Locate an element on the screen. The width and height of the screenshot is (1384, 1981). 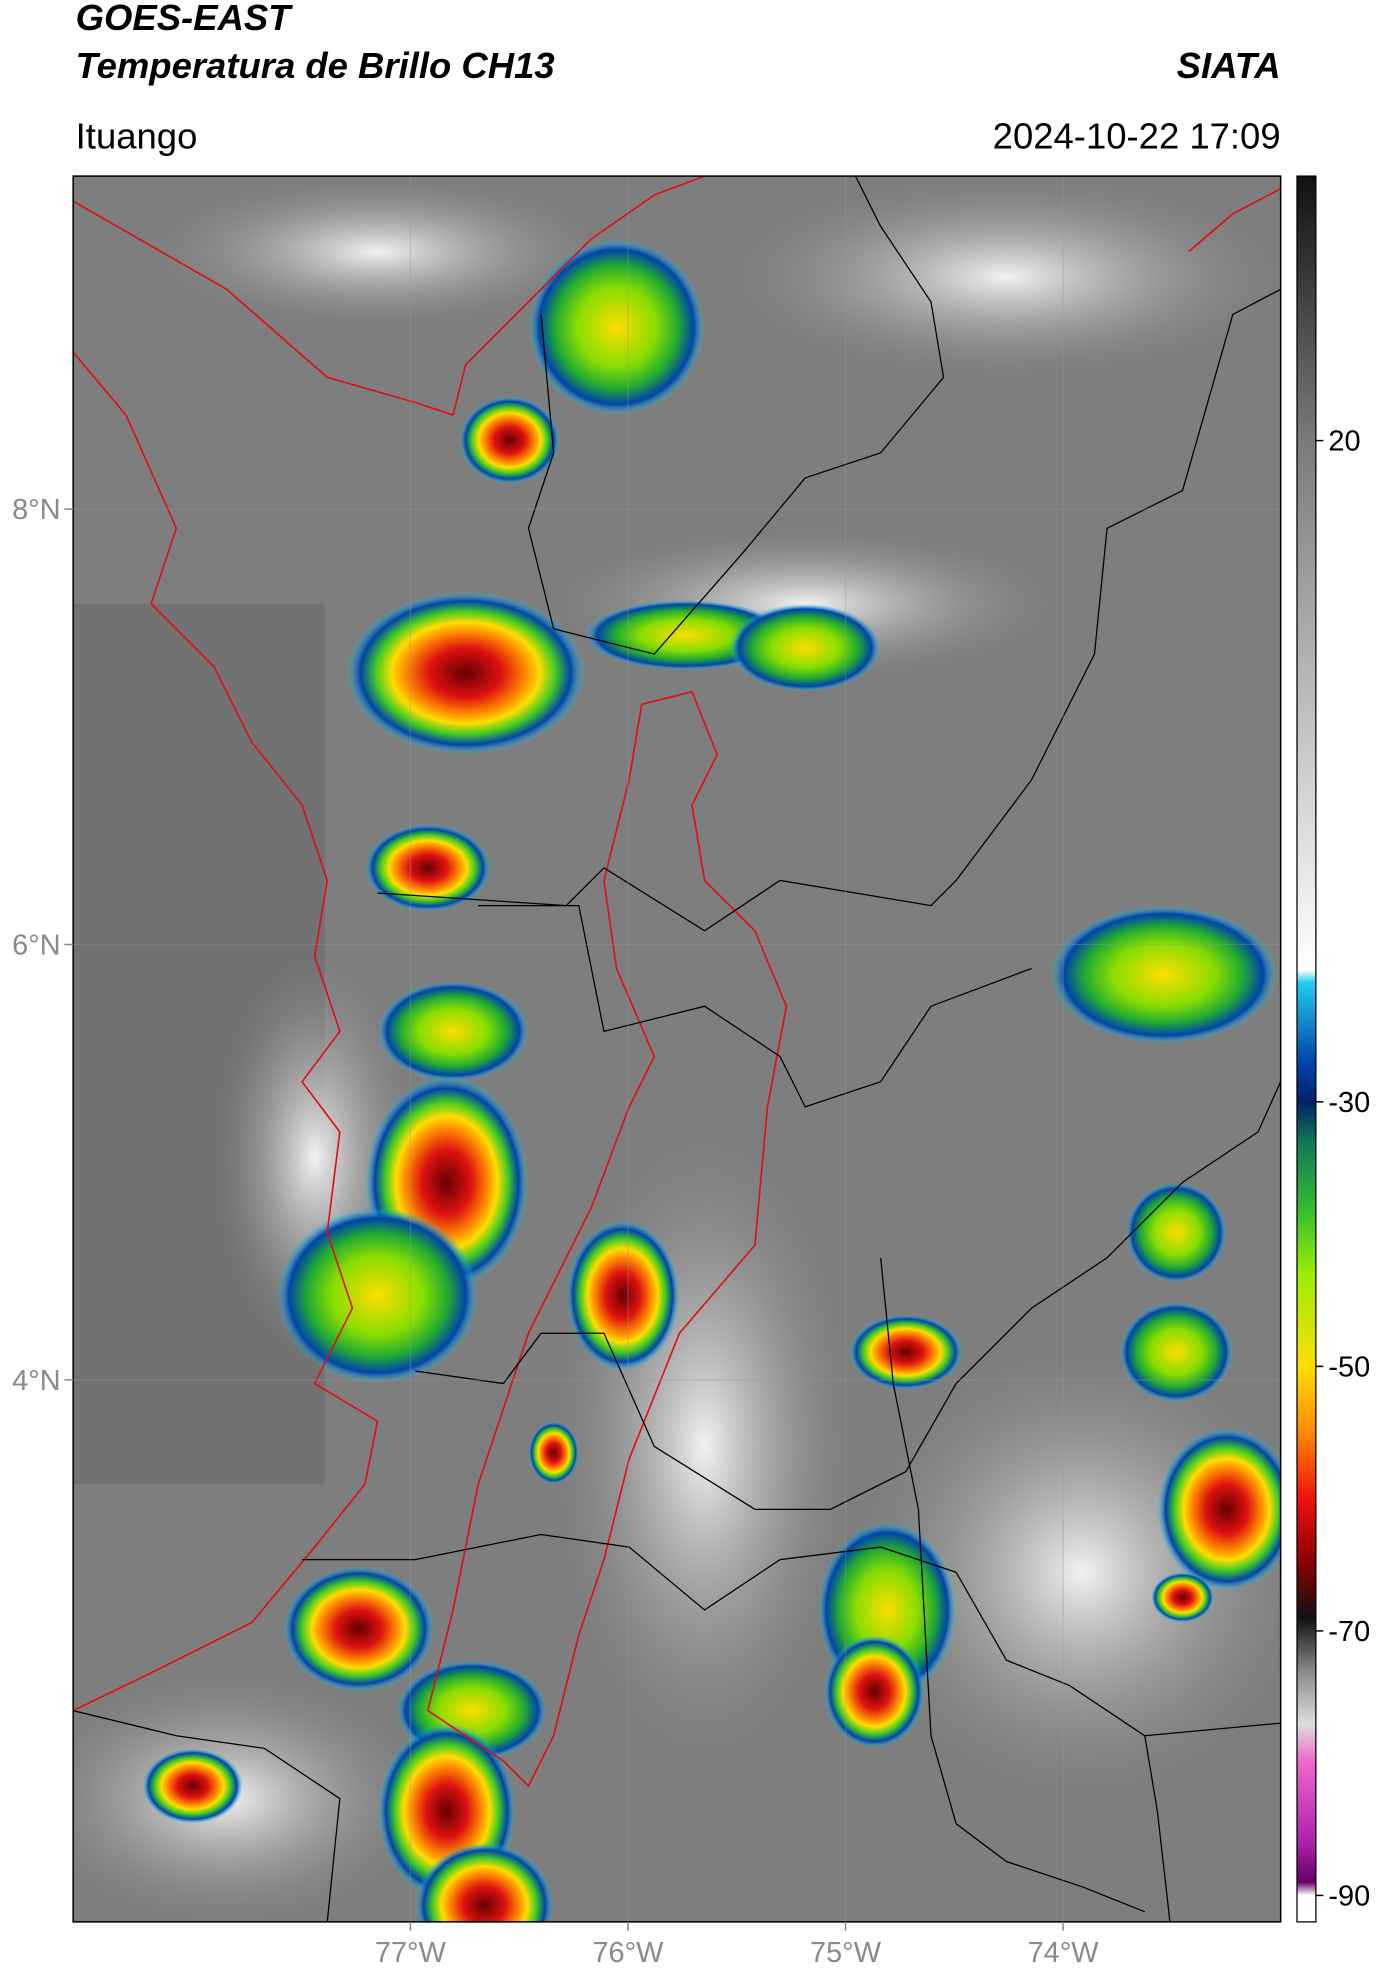
colorbar: 20 -30 -50 -70 -90 is located at coordinates (1333, 1049).